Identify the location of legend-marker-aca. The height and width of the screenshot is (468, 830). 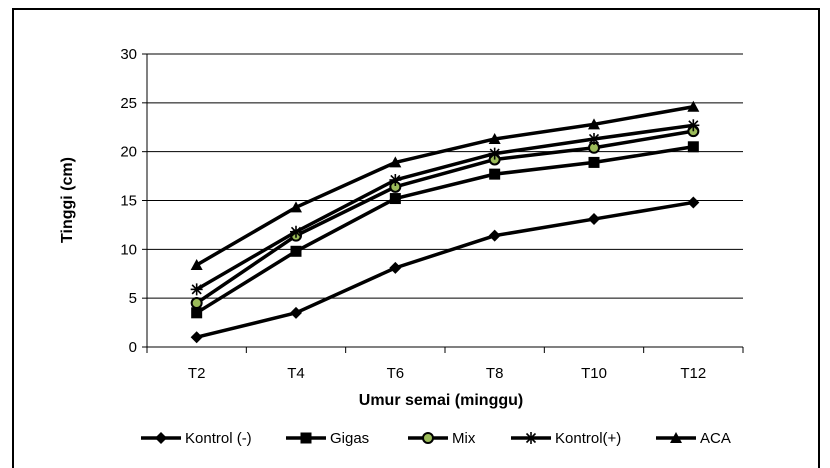
(676, 437).